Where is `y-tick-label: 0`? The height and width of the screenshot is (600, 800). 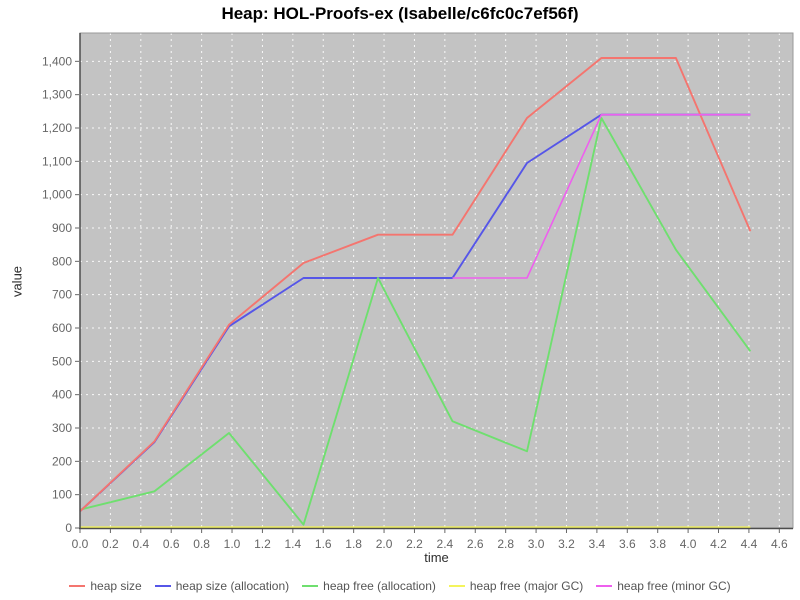 y-tick-label: 0 is located at coordinates (68, 528).